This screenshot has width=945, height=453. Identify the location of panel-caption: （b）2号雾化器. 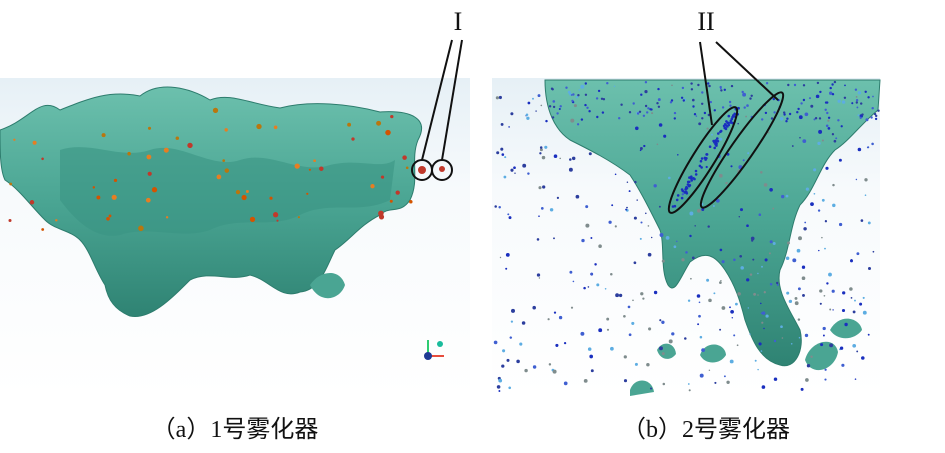
(706, 429).